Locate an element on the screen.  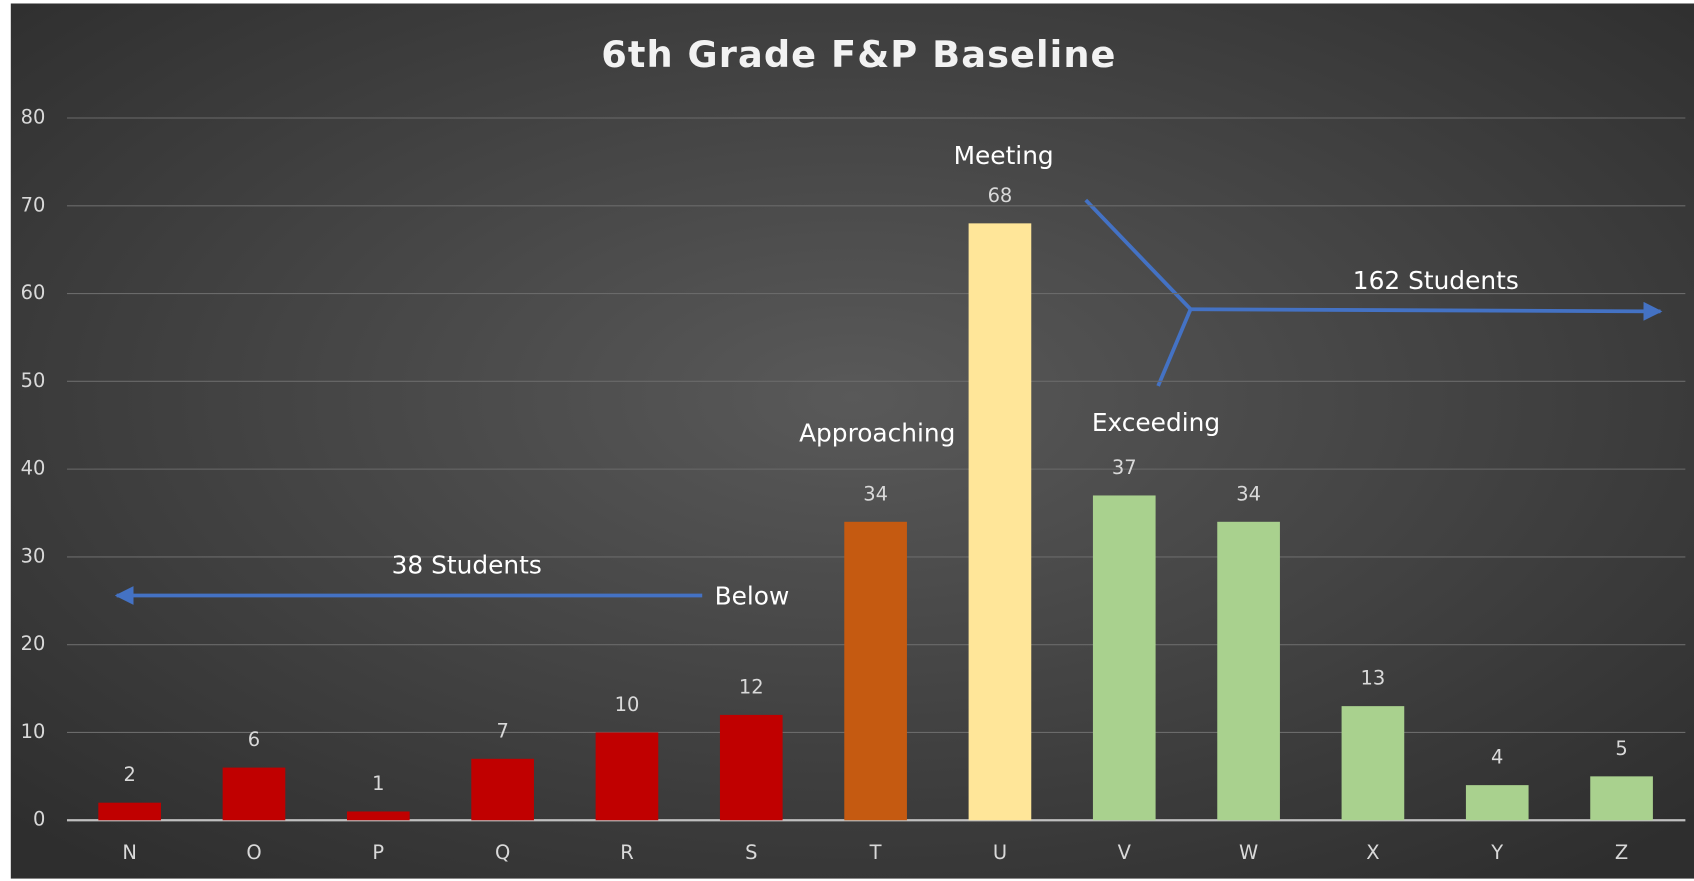
x-tick-label: V is located at coordinates (1125, 852).